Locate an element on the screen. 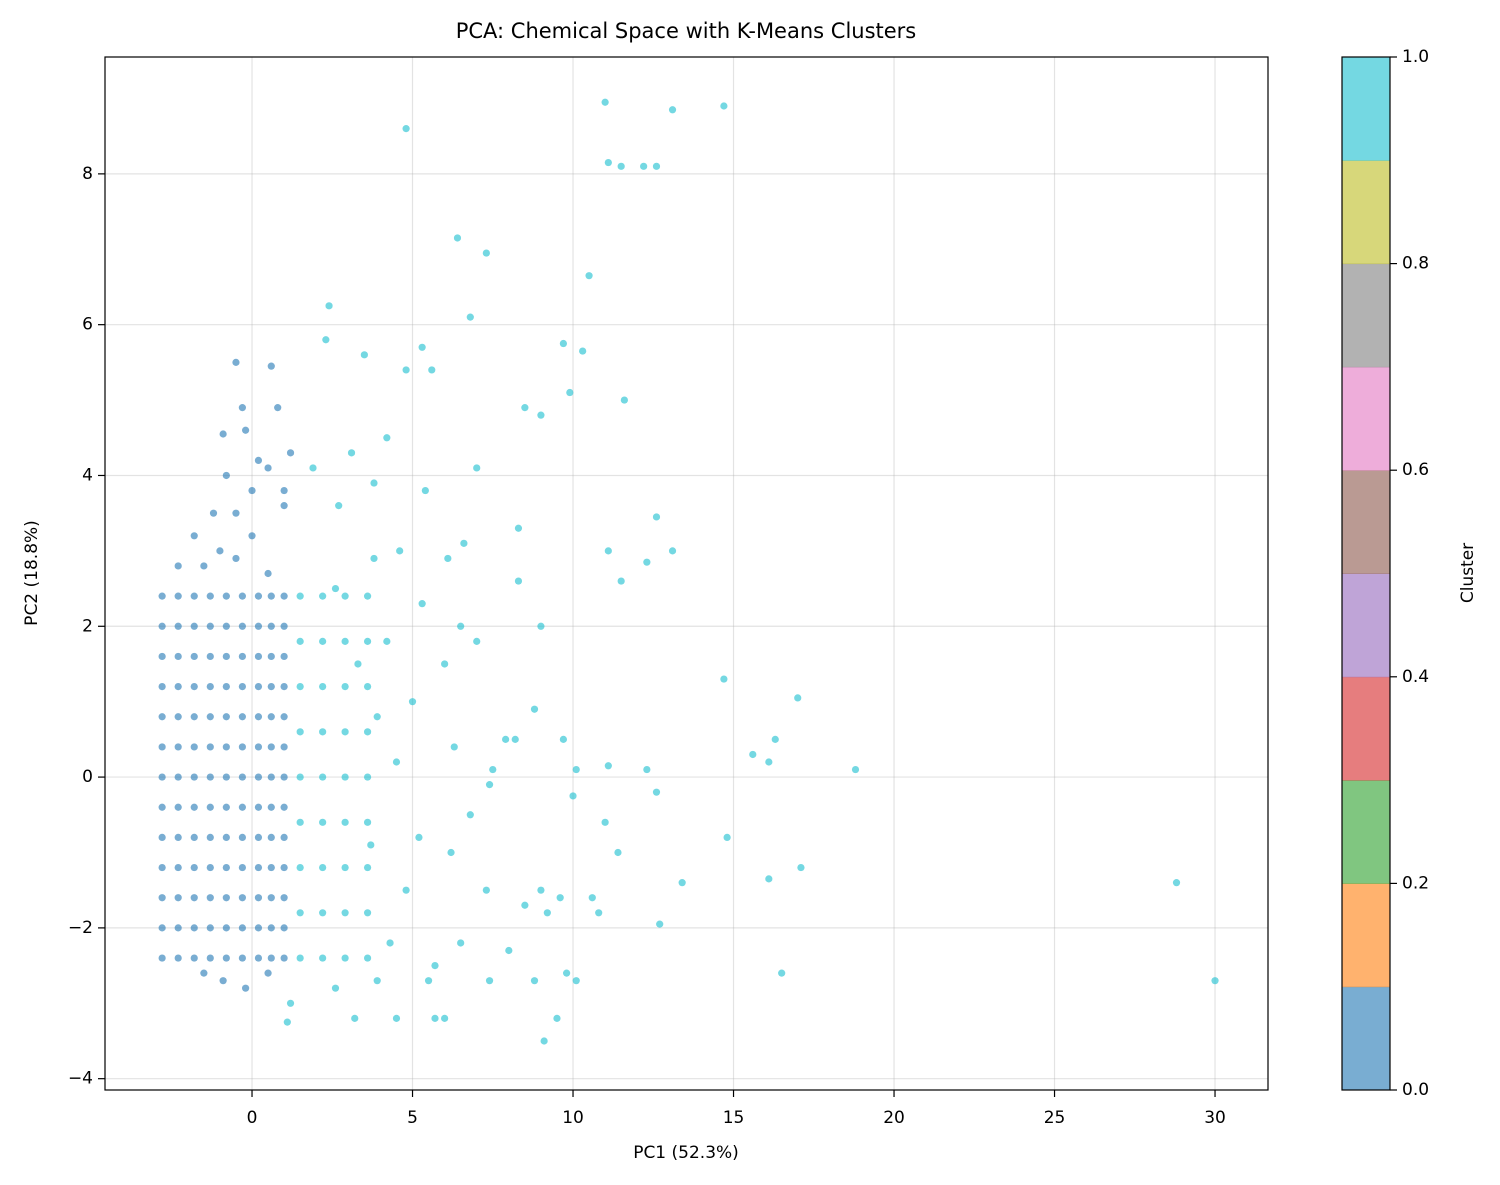 Image resolution: width=1500 pixels, height=1185 pixels. y-tick-label: 6 is located at coordinates (87, 325).